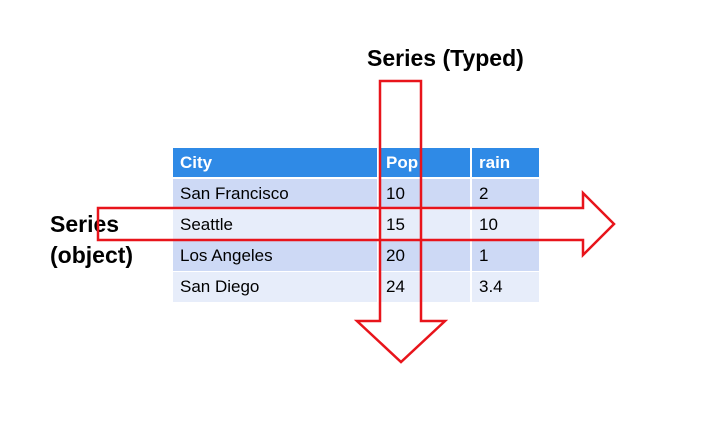 Image resolution: width=718 pixels, height=428 pixels. What do you see at coordinates (425, 194) in the screenshot?
I see `cell-pop: 10` at bounding box center [425, 194].